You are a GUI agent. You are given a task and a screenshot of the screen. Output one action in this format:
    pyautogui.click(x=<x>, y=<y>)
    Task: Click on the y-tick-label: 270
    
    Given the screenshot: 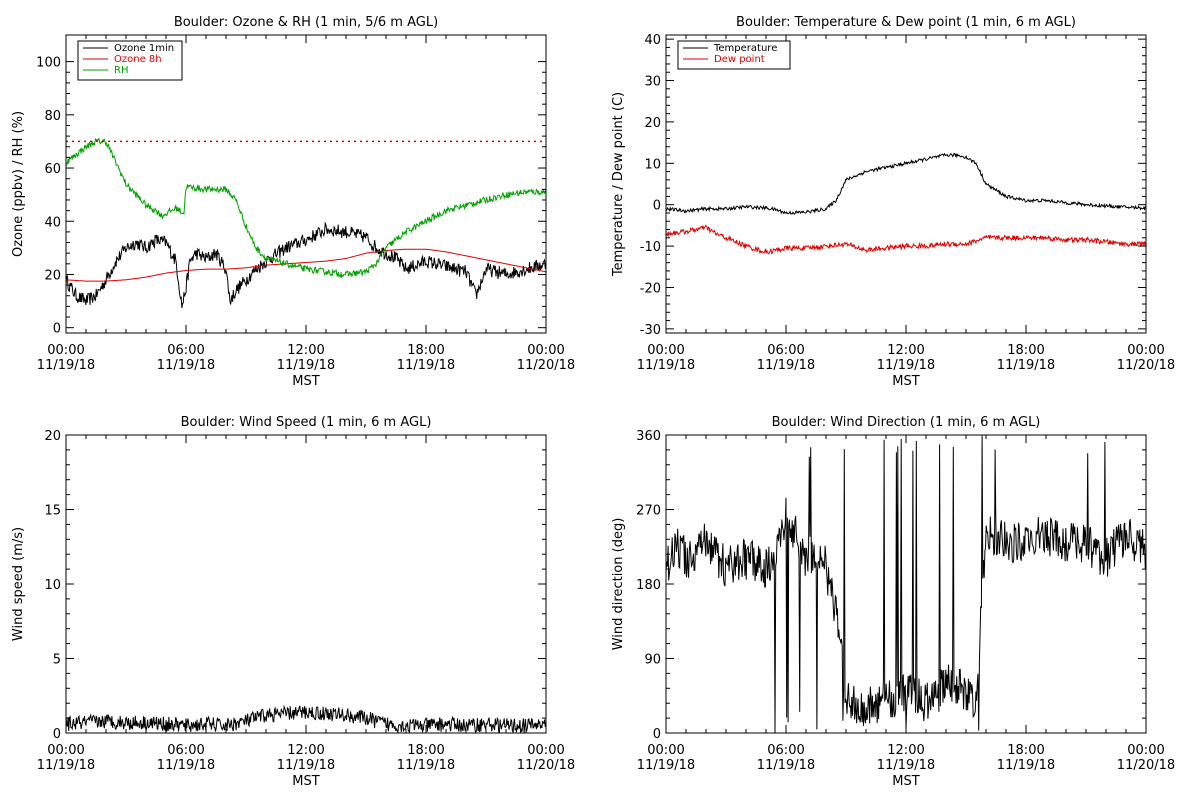 What is the action you would take?
    pyautogui.click(x=648, y=511)
    